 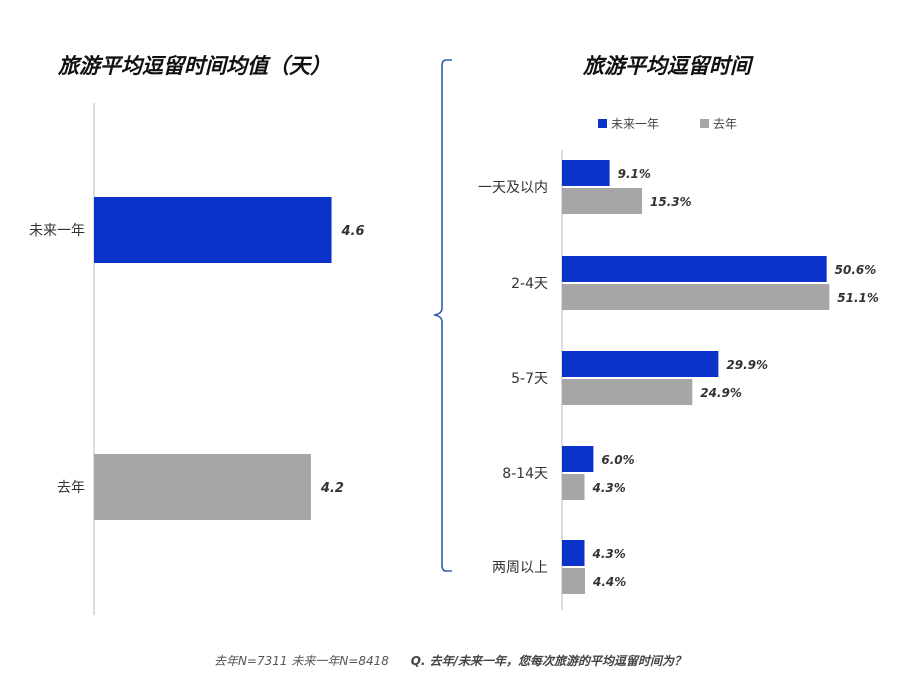 What do you see at coordinates (747, 365) in the screenshot?
I see `right-value-label: 29.9%` at bounding box center [747, 365].